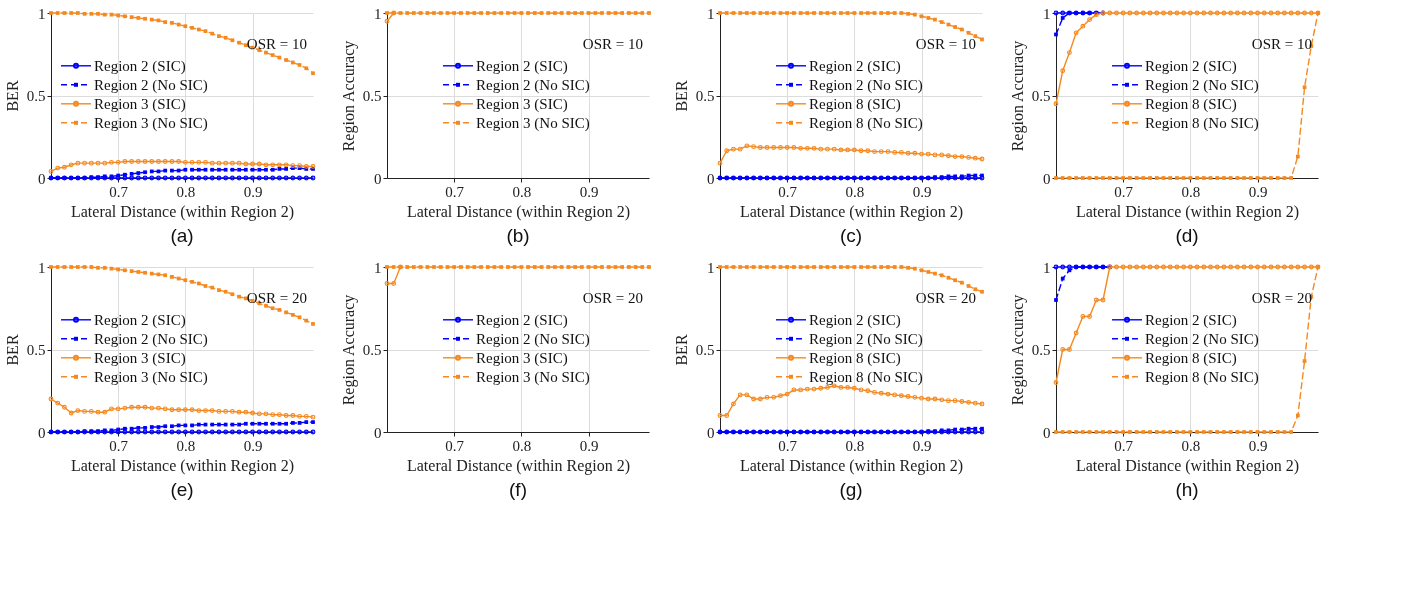 The height and width of the screenshot is (599, 1407). I want to click on text: (g), so click(851, 489).